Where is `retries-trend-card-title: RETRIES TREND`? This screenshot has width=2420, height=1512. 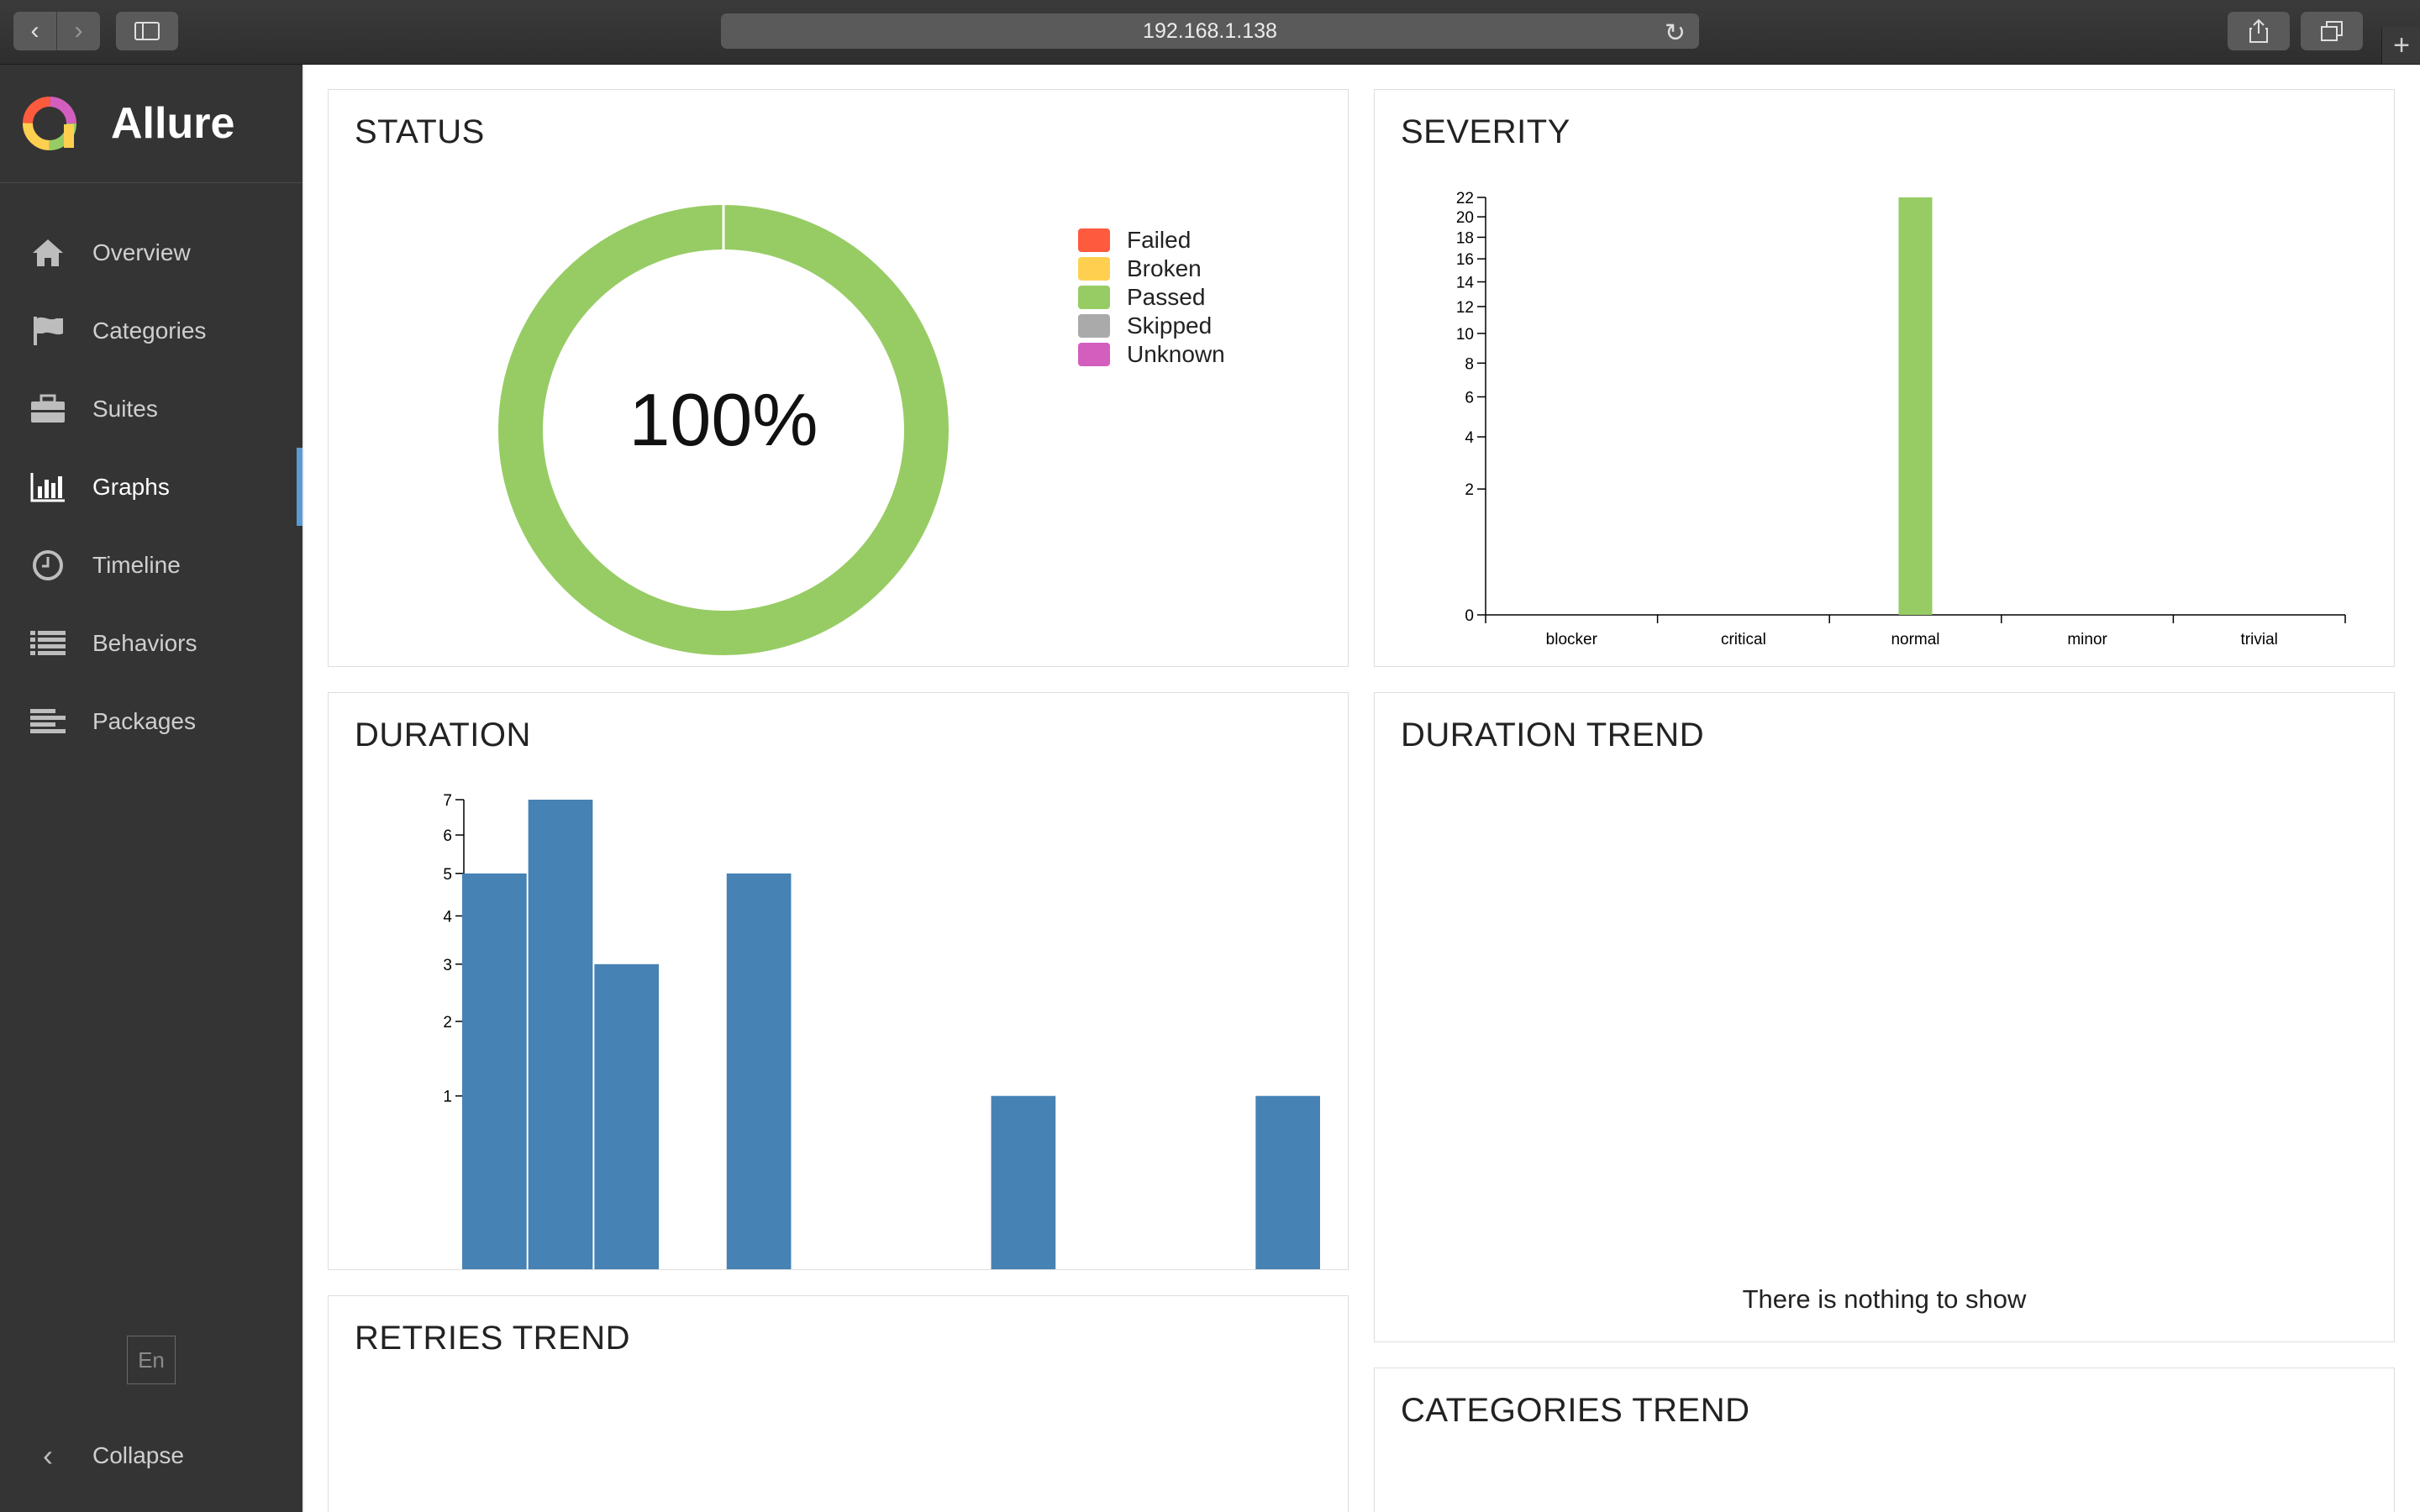 retries-trend-card-title: RETRIES TREND is located at coordinates (493, 1338).